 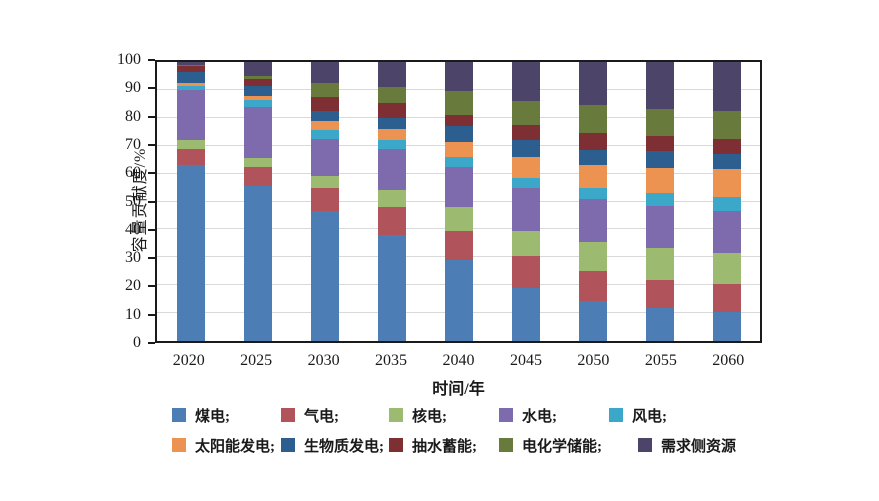 What do you see at coordinates (458, 77) in the screenshot?
I see `segment-2040-需求侧资源` at bounding box center [458, 77].